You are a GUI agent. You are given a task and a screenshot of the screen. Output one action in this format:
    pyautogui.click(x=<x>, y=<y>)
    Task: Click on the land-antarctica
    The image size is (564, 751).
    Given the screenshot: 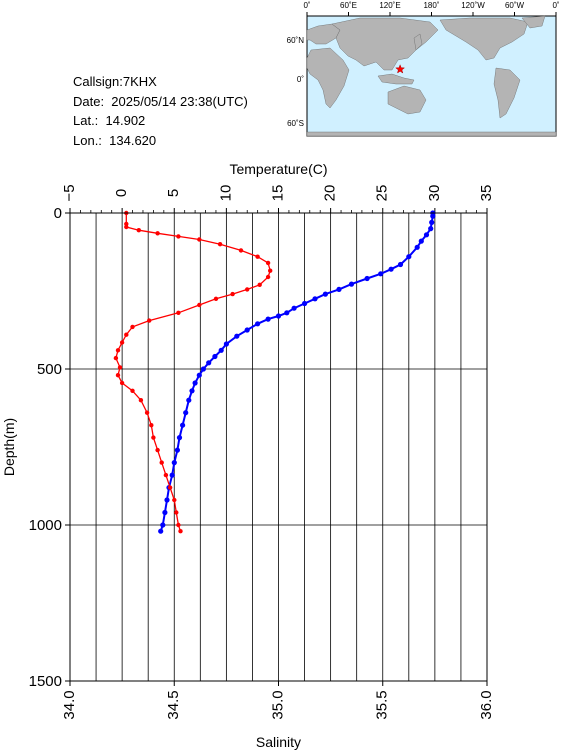 What is the action you would take?
    pyautogui.click(x=431, y=134)
    